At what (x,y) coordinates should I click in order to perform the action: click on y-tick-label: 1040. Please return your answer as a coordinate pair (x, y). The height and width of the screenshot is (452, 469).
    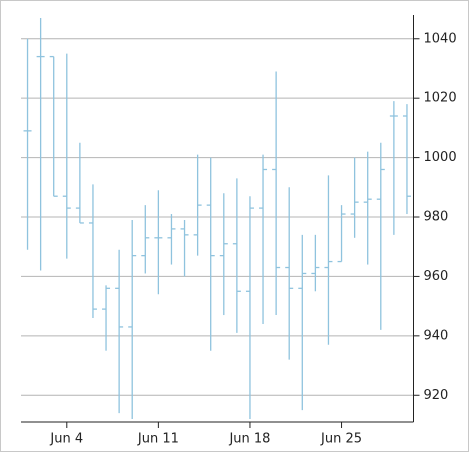
    Looking at the image, I should click on (440, 38).